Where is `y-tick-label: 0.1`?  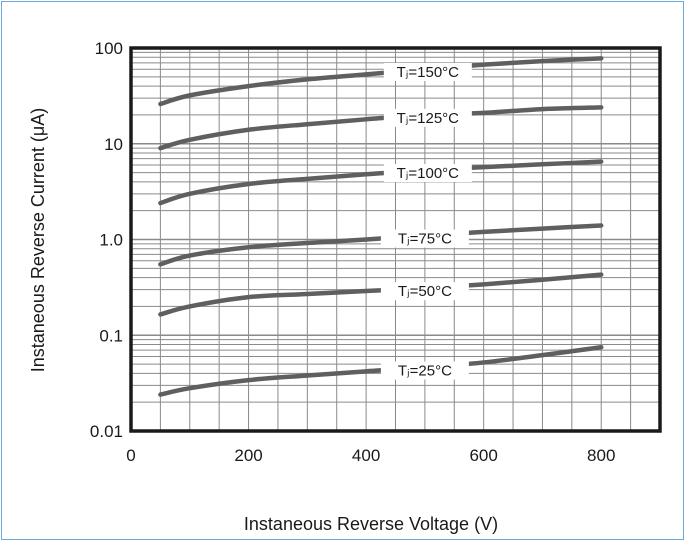
y-tick-label: 0.1 is located at coordinates (111, 335).